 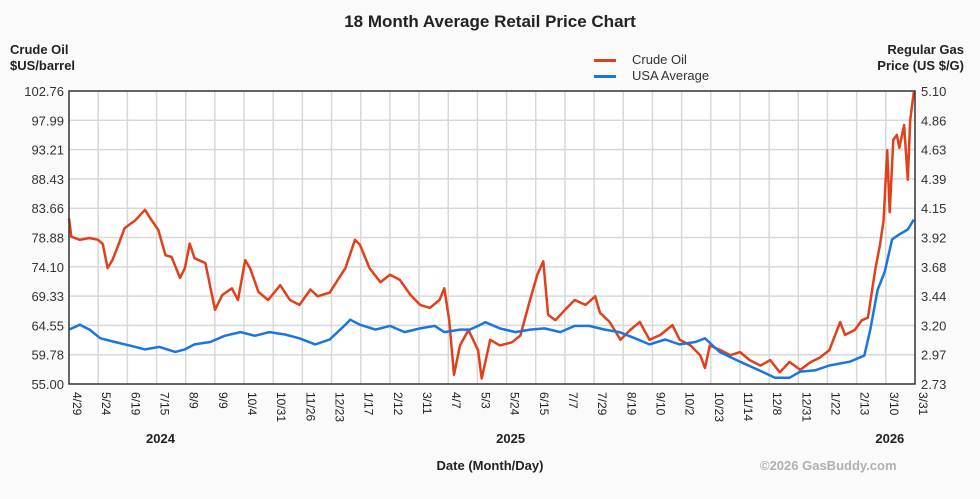 I want to click on y-tick-label-left: 69.33, so click(x=47, y=296).